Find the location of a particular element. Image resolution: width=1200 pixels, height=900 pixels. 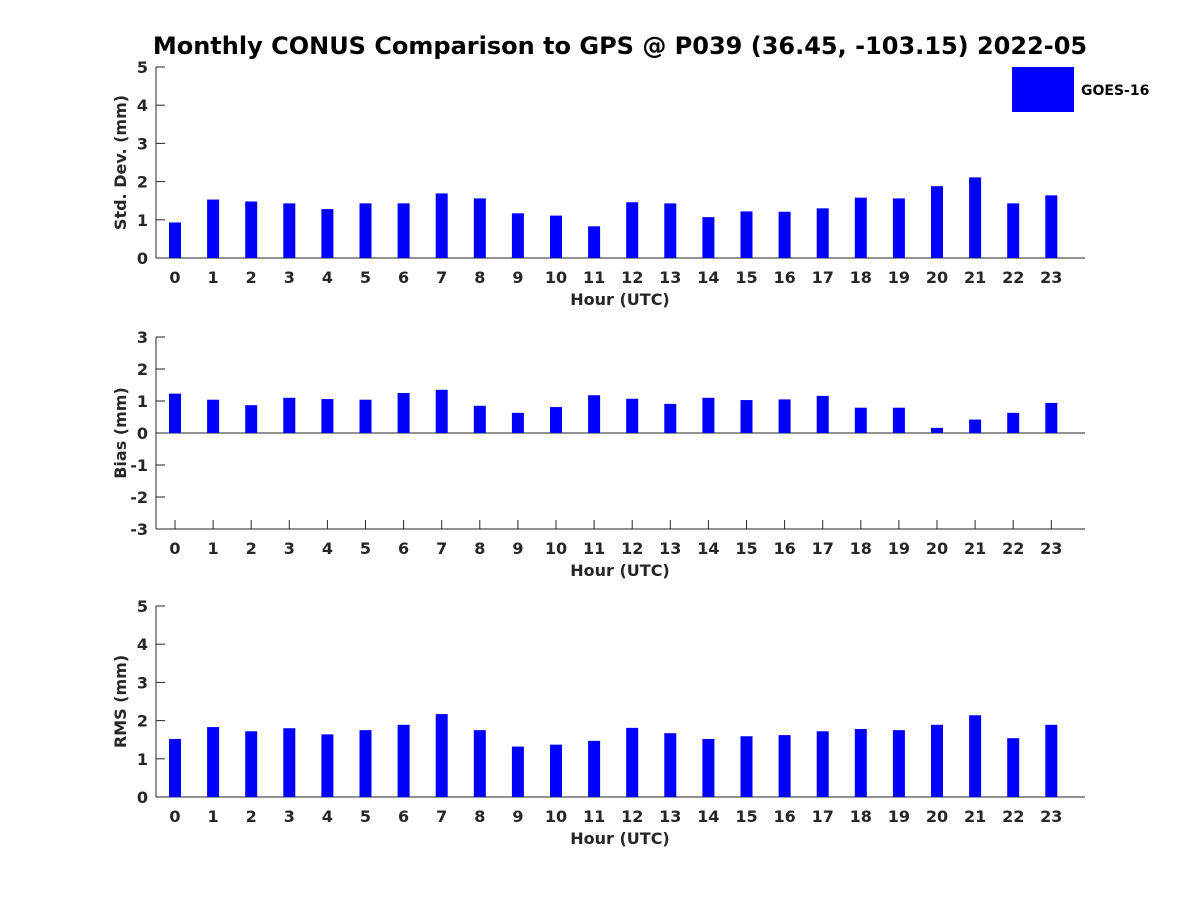

y-tick-label: -2 is located at coordinates (139, 497).